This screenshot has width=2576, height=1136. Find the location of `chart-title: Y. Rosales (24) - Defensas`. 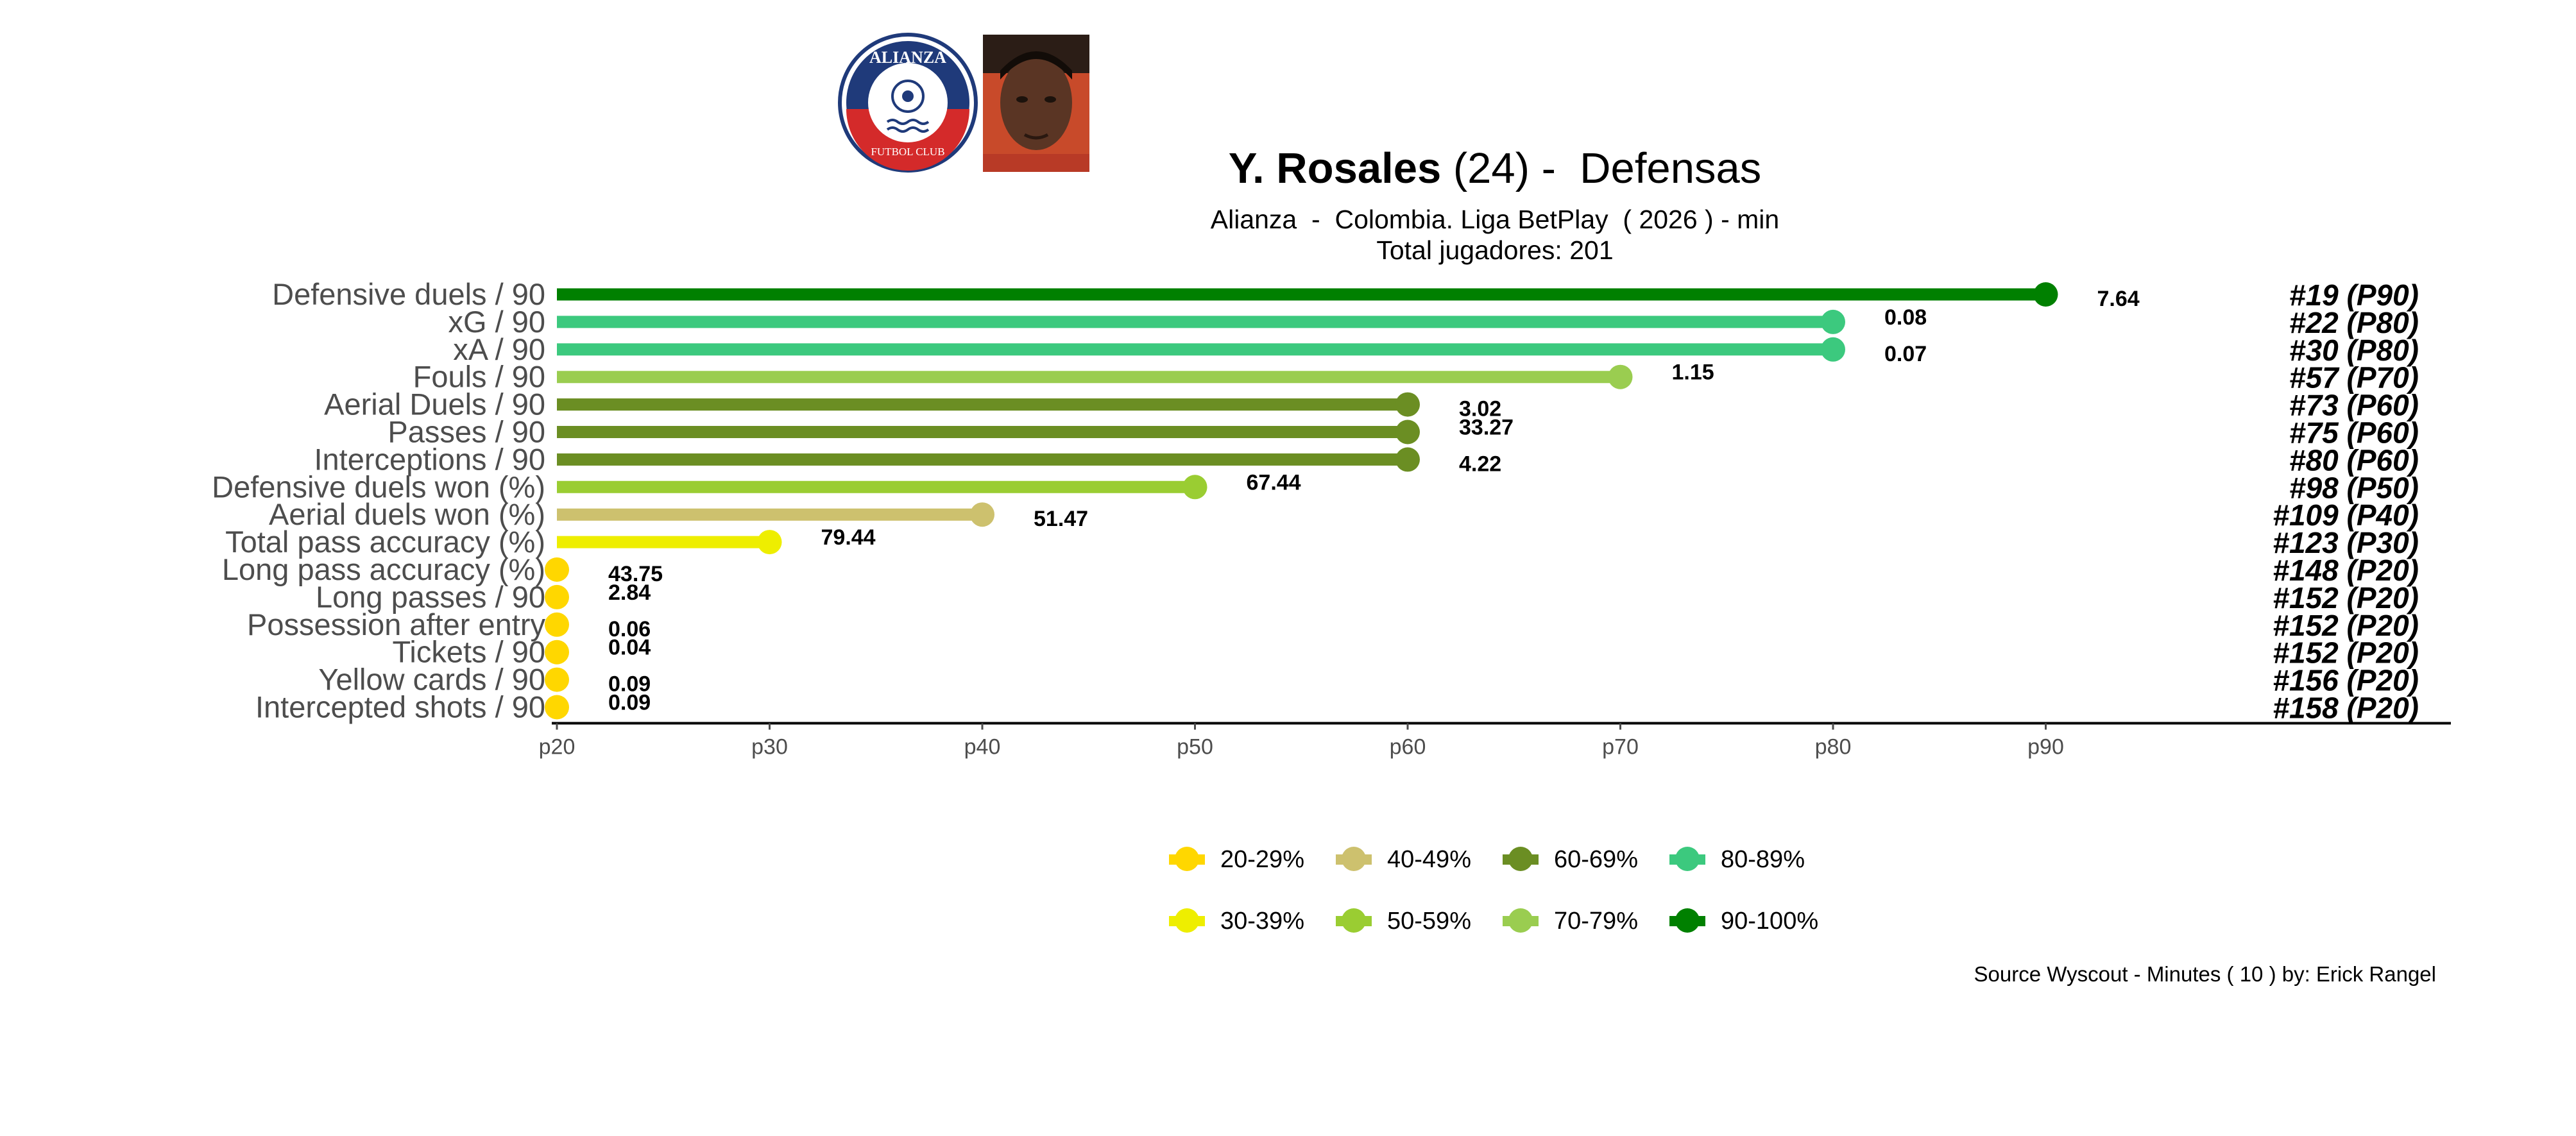

chart-title: Y. Rosales (24) - Defensas is located at coordinates (1494, 169).